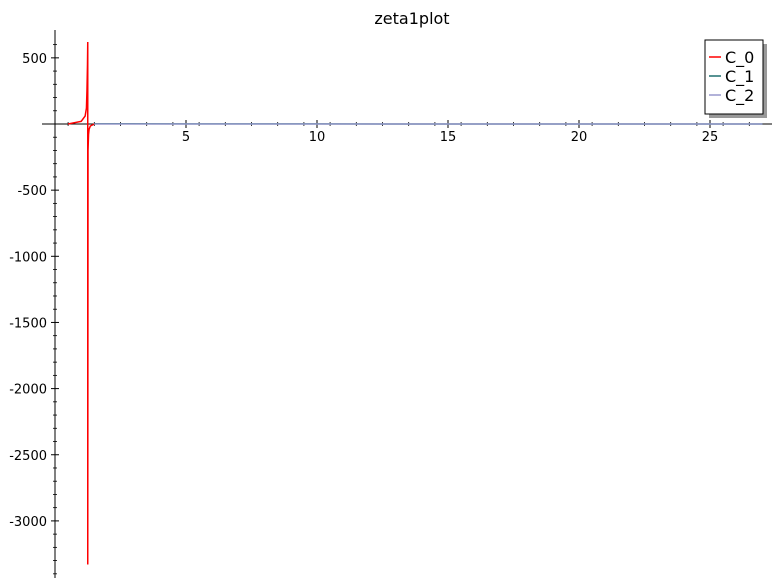 The image size is (781, 585). I want to click on y-tick-label: -1500, so click(28, 323).